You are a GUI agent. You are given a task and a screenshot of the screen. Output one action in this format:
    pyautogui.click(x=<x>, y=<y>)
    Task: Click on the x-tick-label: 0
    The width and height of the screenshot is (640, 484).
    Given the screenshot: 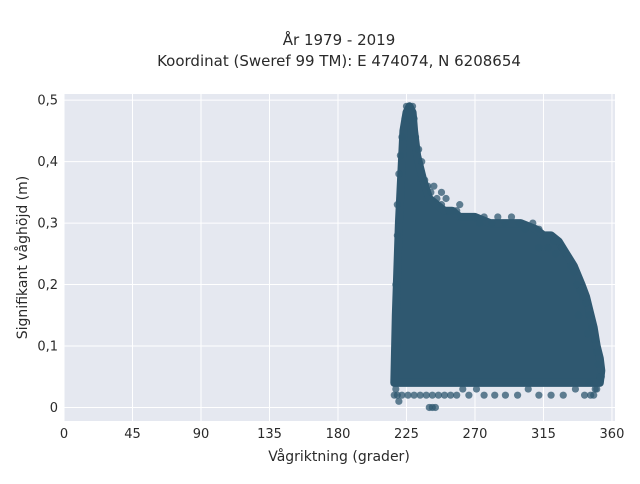 What is the action you would take?
    pyautogui.click(x=64, y=434)
    